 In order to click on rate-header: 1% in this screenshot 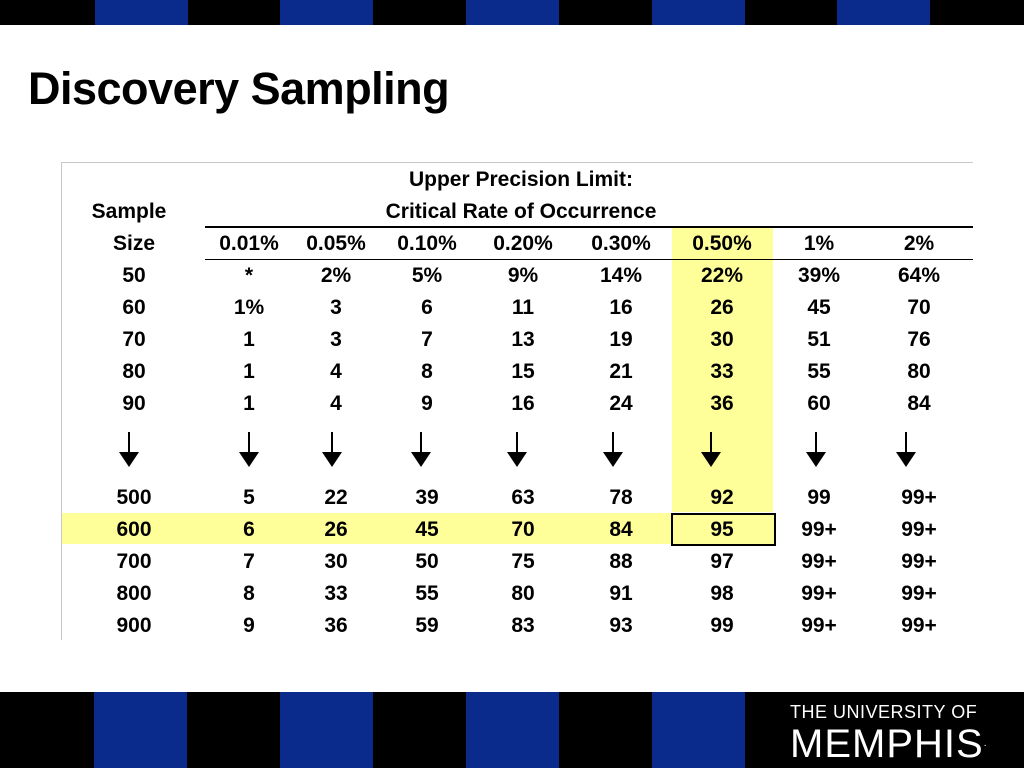, I will do `click(819, 243)`.